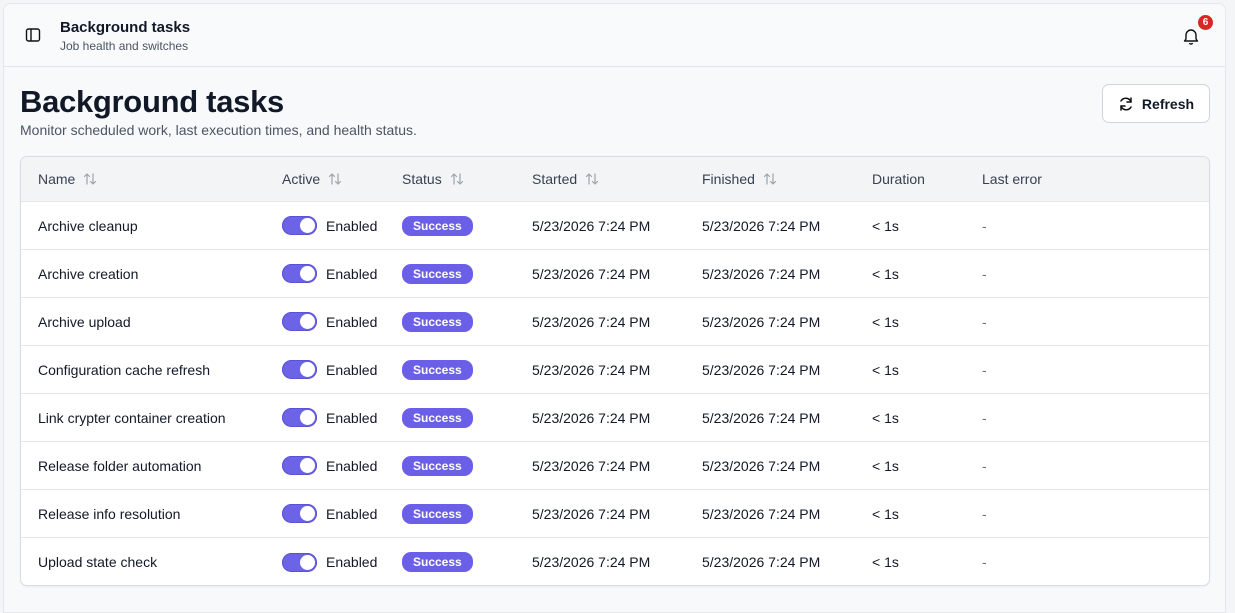 The height and width of the screenshot is (613, 1235). I want to click on column-header: Started, so click(565, 179).